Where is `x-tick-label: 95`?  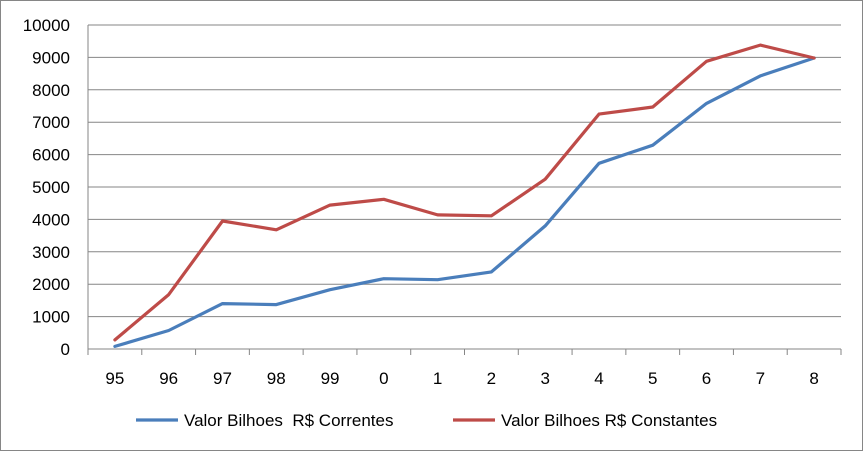
x-tick-label: 95 is located at coordinates (114, 378).